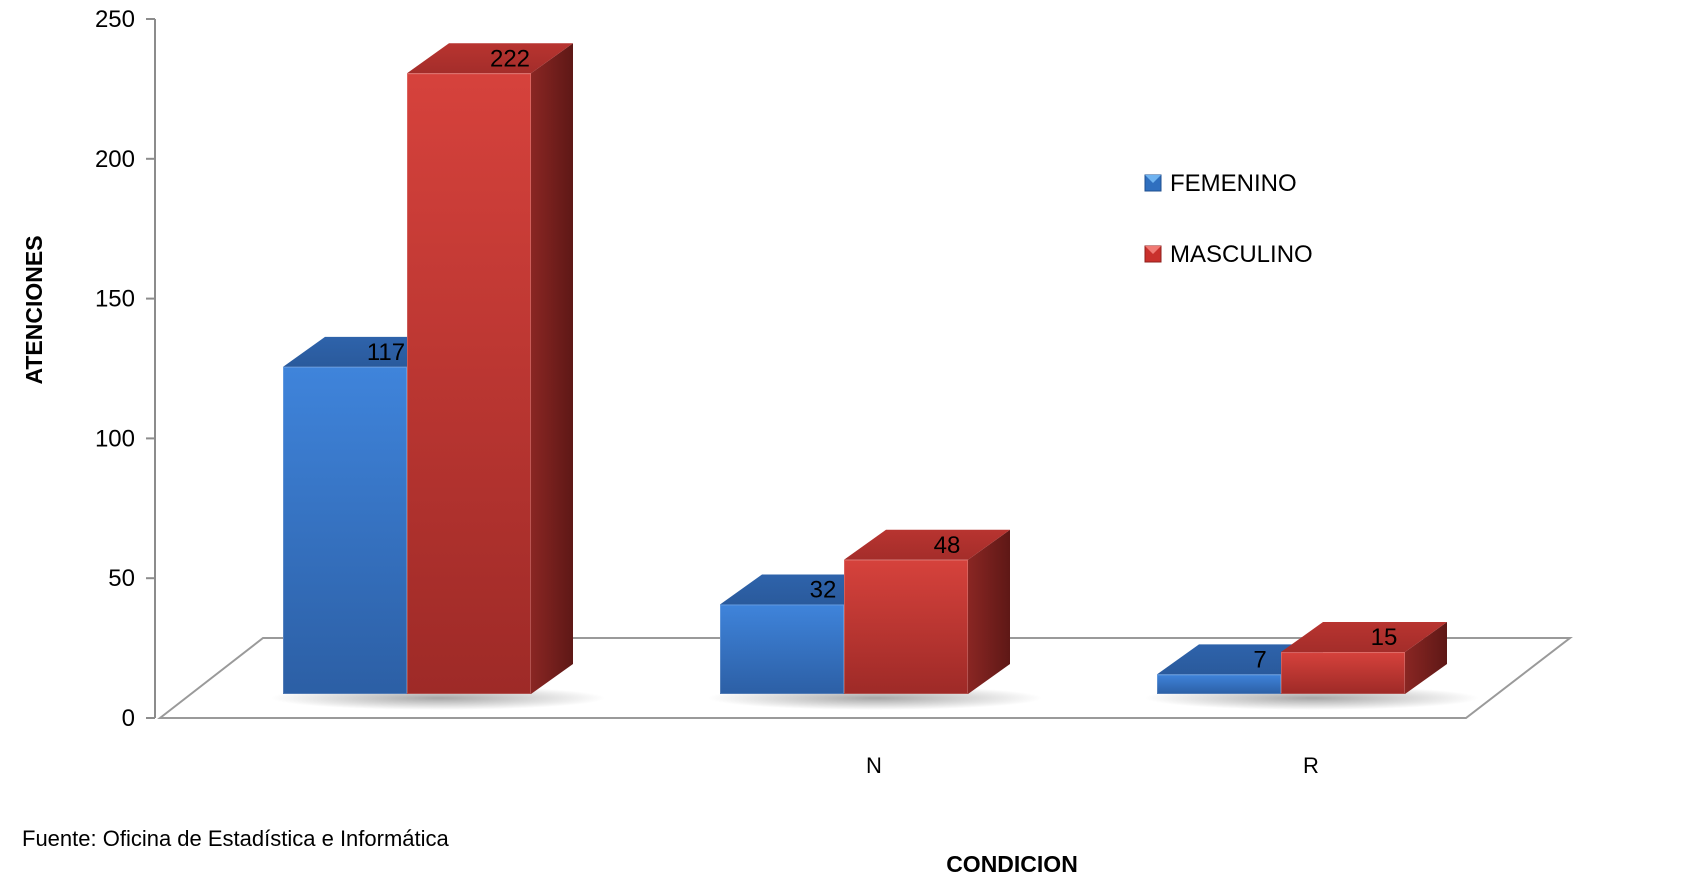  Describe the element at coordinates (34, 309) in the screenshot. I see `y-axis-title: ATENCIONES` at that location.